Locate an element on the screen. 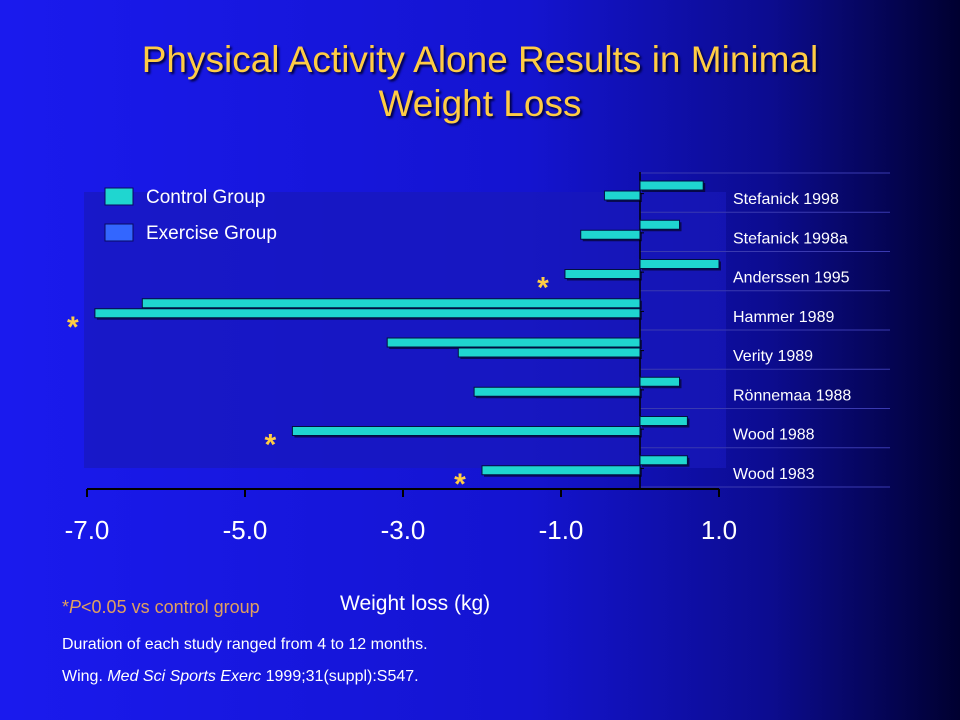 The height and width of the screenshot is (720, 960). x-tick-label: -7.0 is located at coordinates (87, 530).